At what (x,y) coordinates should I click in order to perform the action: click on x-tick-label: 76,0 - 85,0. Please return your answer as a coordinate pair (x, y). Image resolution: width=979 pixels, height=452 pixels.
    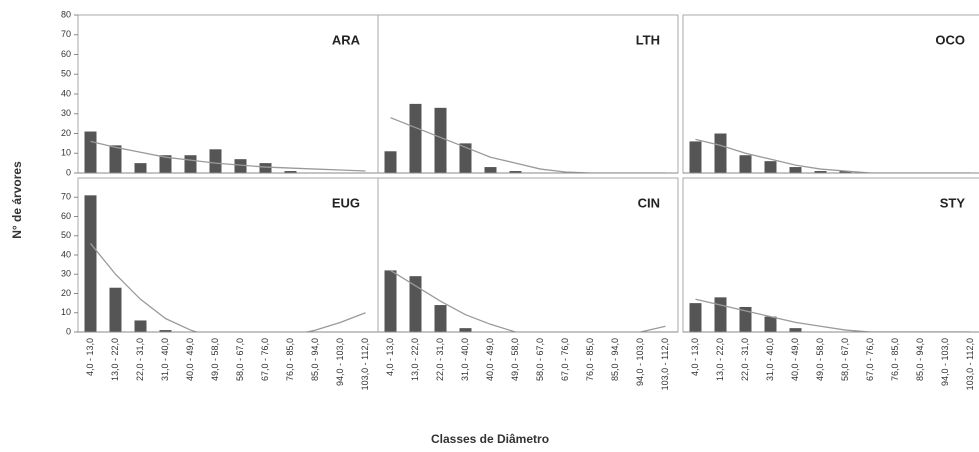
    Looking at the image, I should click on (290, 359).